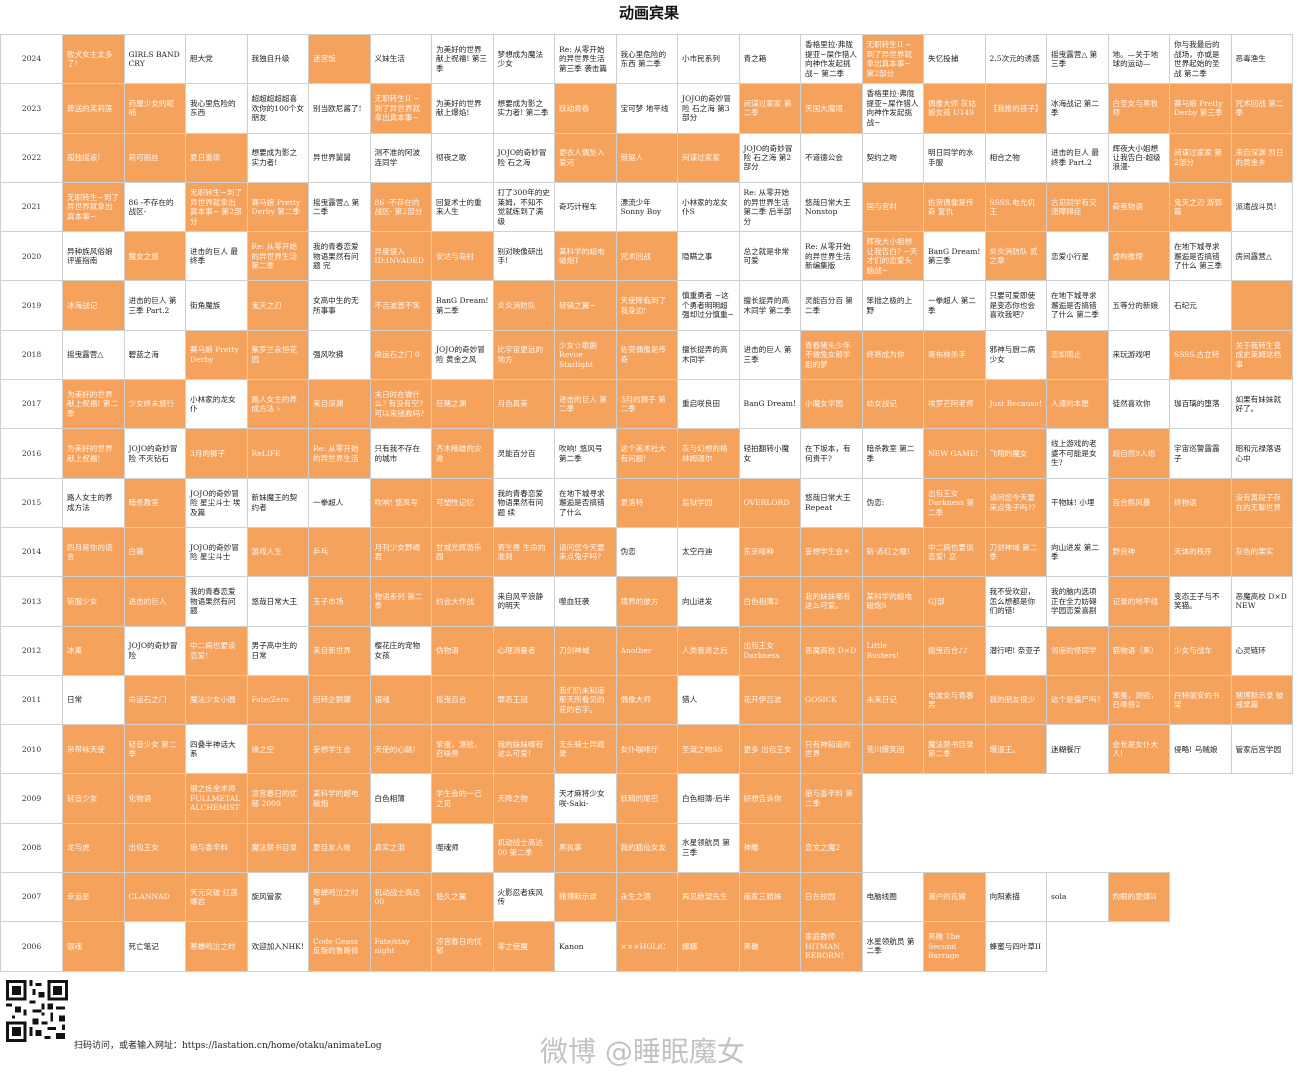  What do you see at coordinates (277, 502) in the screenshot?
I see `anime-cell: 新妹魔王的契约者` at bounding box center [277, 502].